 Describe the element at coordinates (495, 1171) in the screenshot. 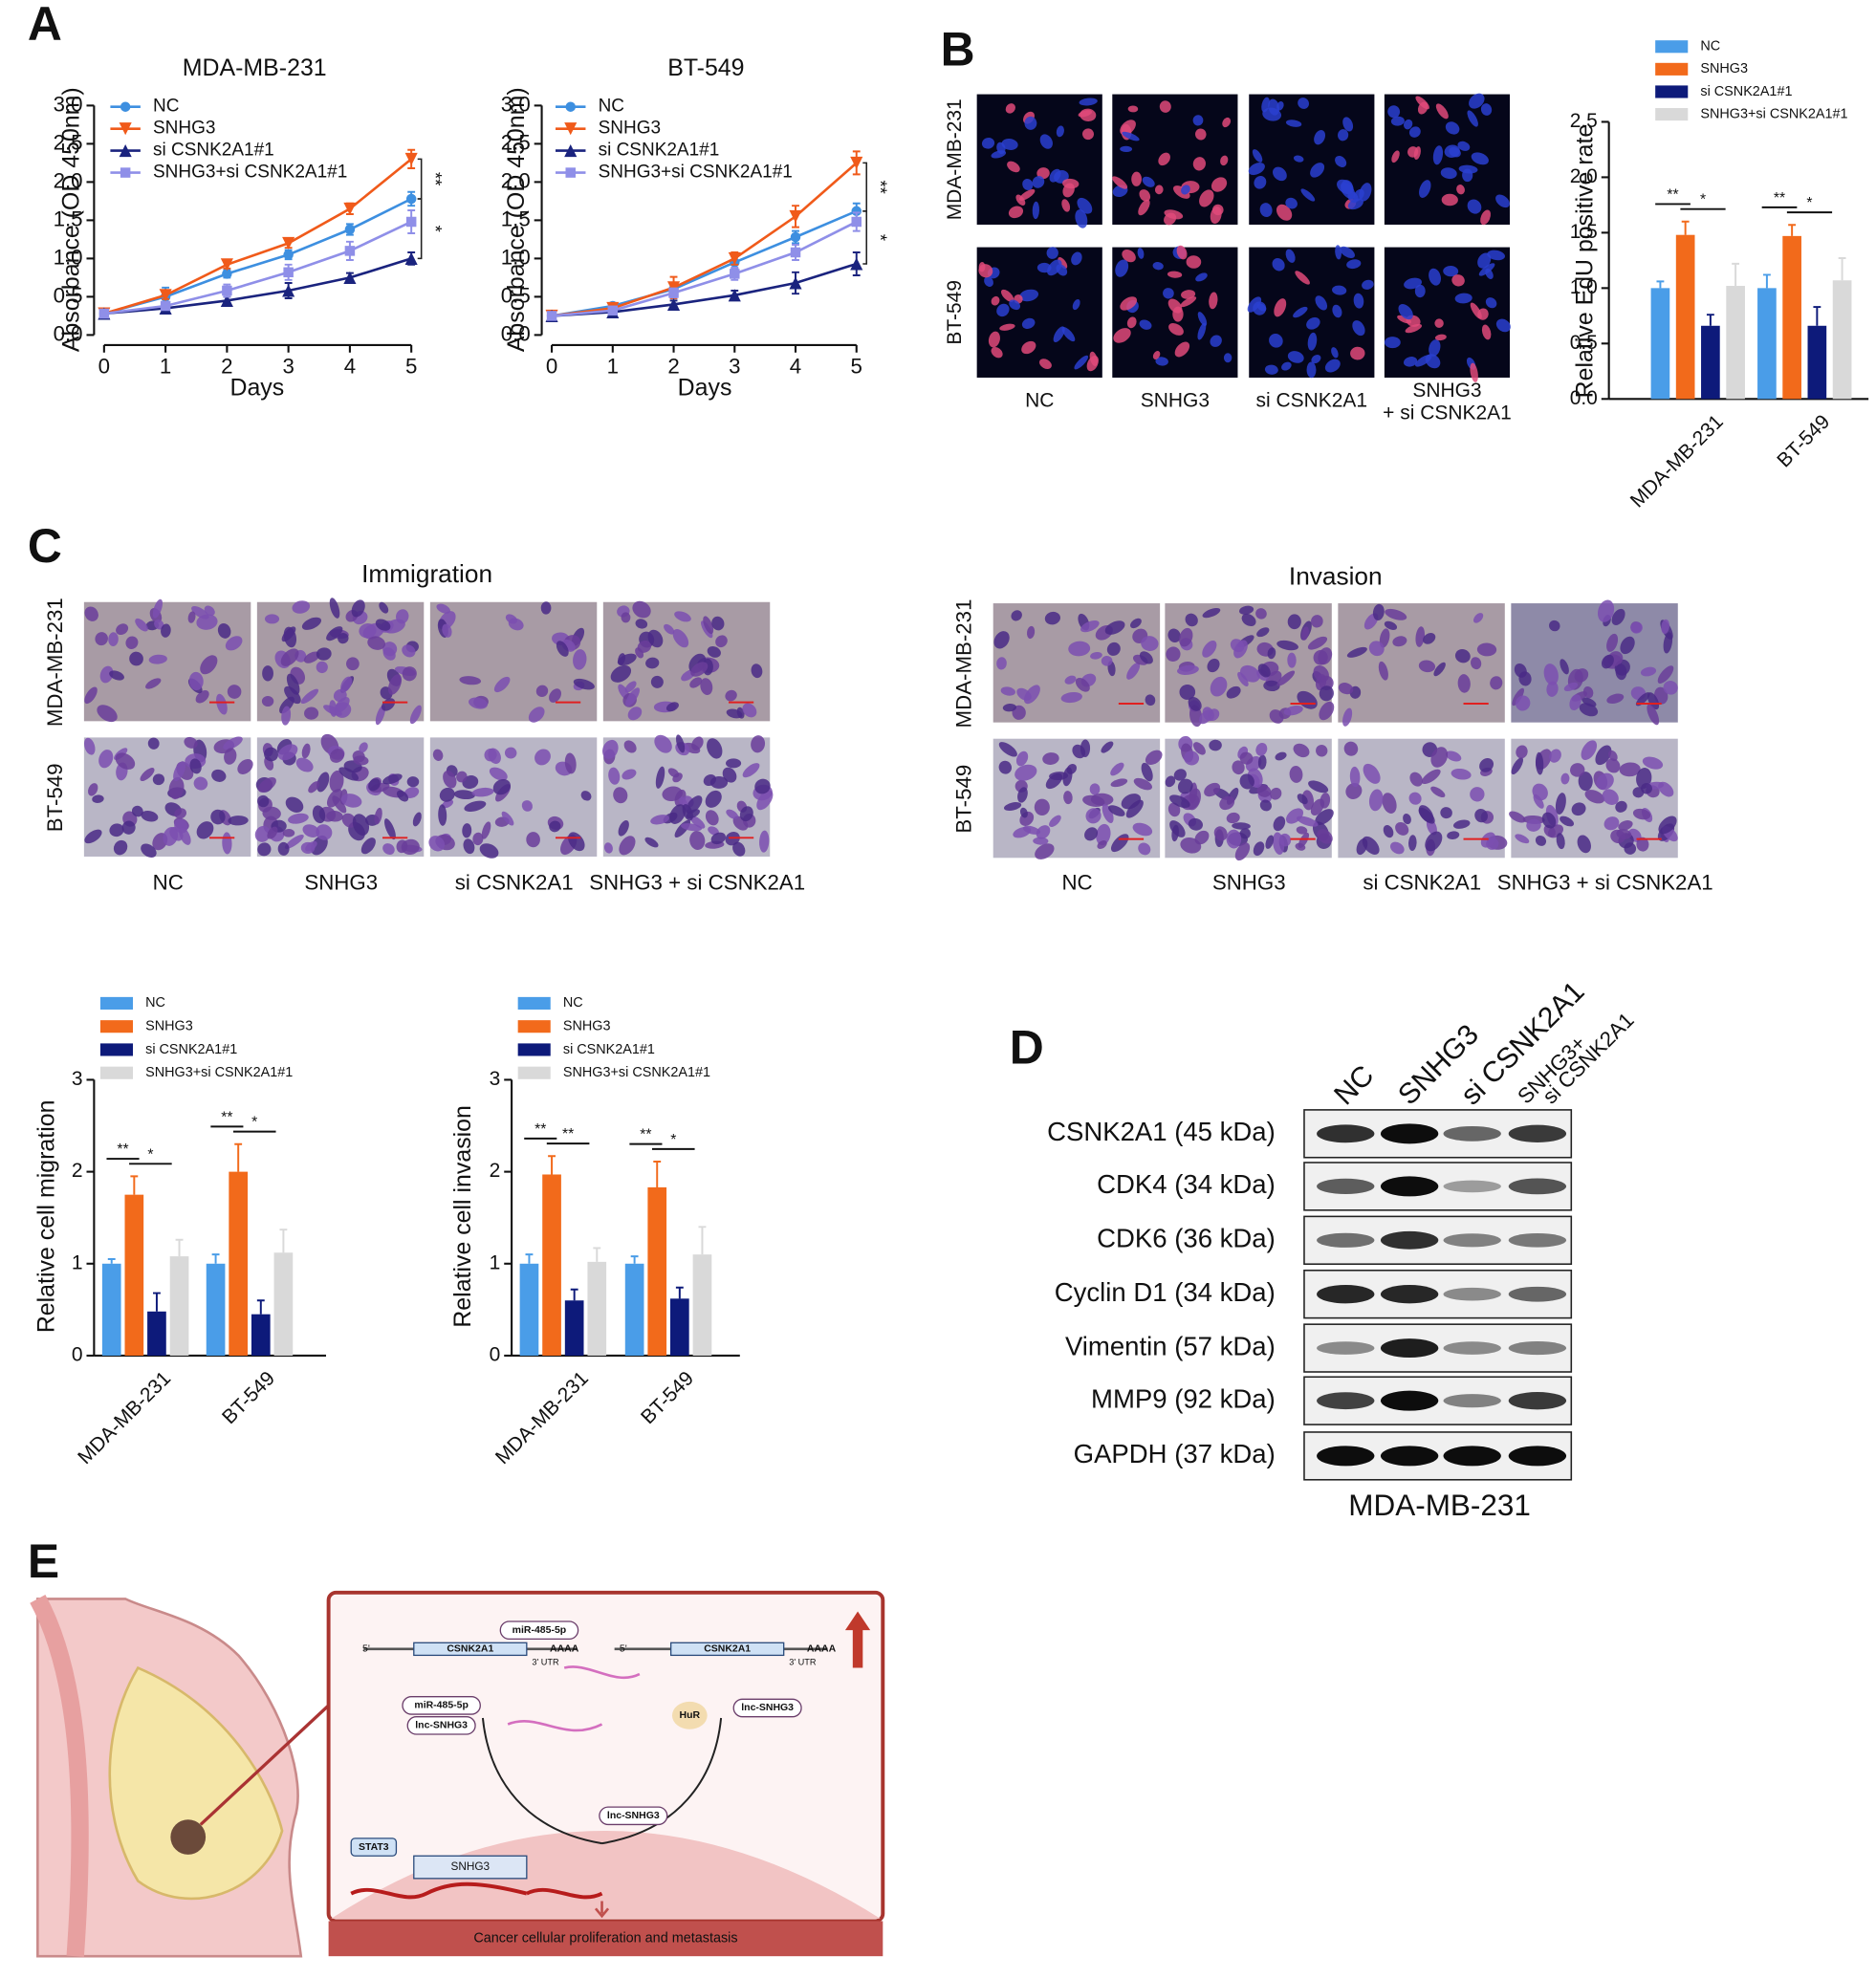

I see `y-tick-label: 2` at that location.